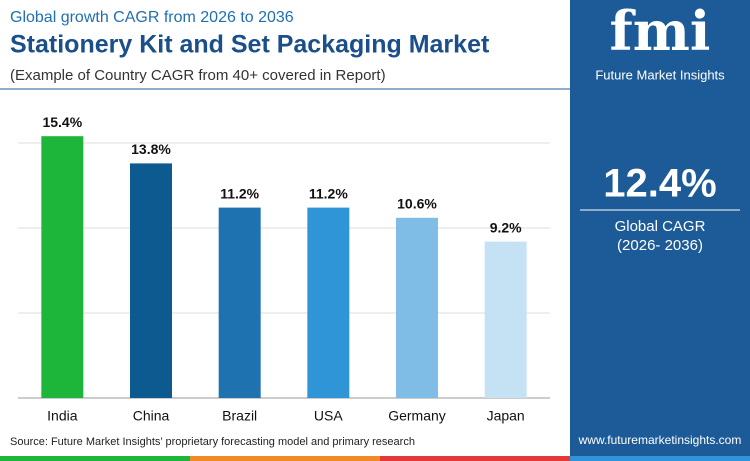 The width and height of the screenshot is (750, 461). Describe the element at coordinates (239, 416) in the screenshot. I see `x-tick-label: Brazil` at that location.